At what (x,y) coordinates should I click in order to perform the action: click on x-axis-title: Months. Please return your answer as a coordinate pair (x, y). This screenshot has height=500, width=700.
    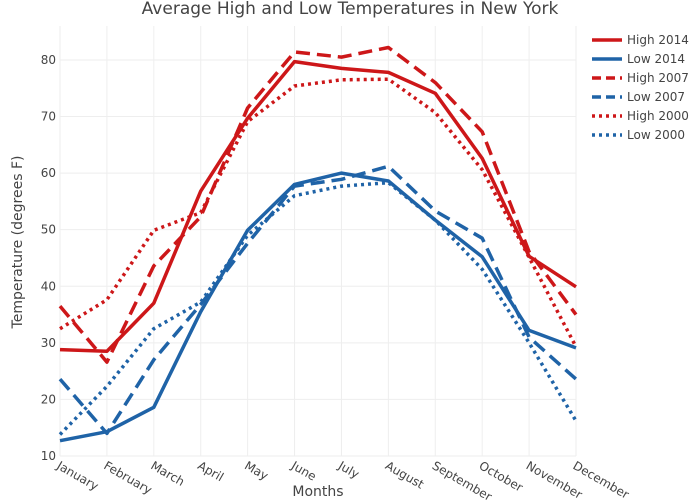
    Looking at the image, I should click on (317, 492).